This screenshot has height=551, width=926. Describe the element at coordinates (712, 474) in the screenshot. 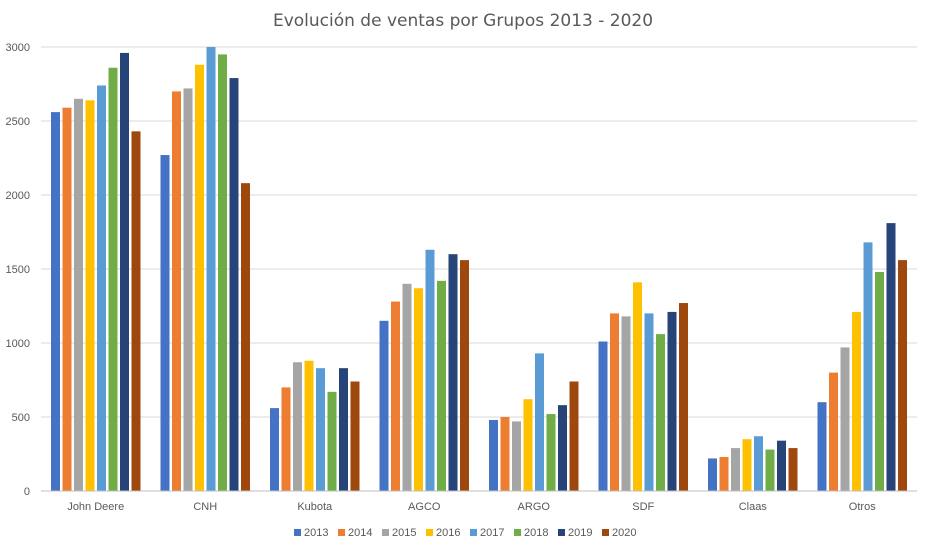

I see `bar-claas-2013` at that location.